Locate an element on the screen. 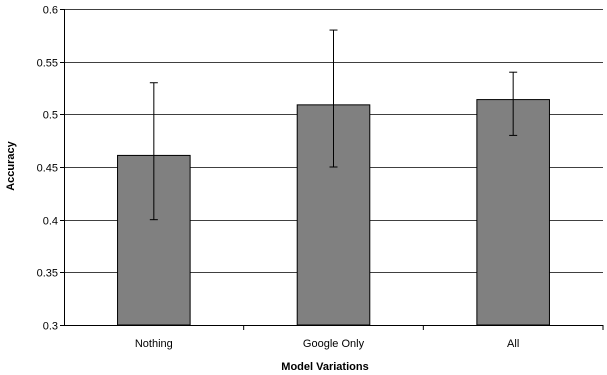  x-tick-label: Google Only is located at coordinates (334, 344).